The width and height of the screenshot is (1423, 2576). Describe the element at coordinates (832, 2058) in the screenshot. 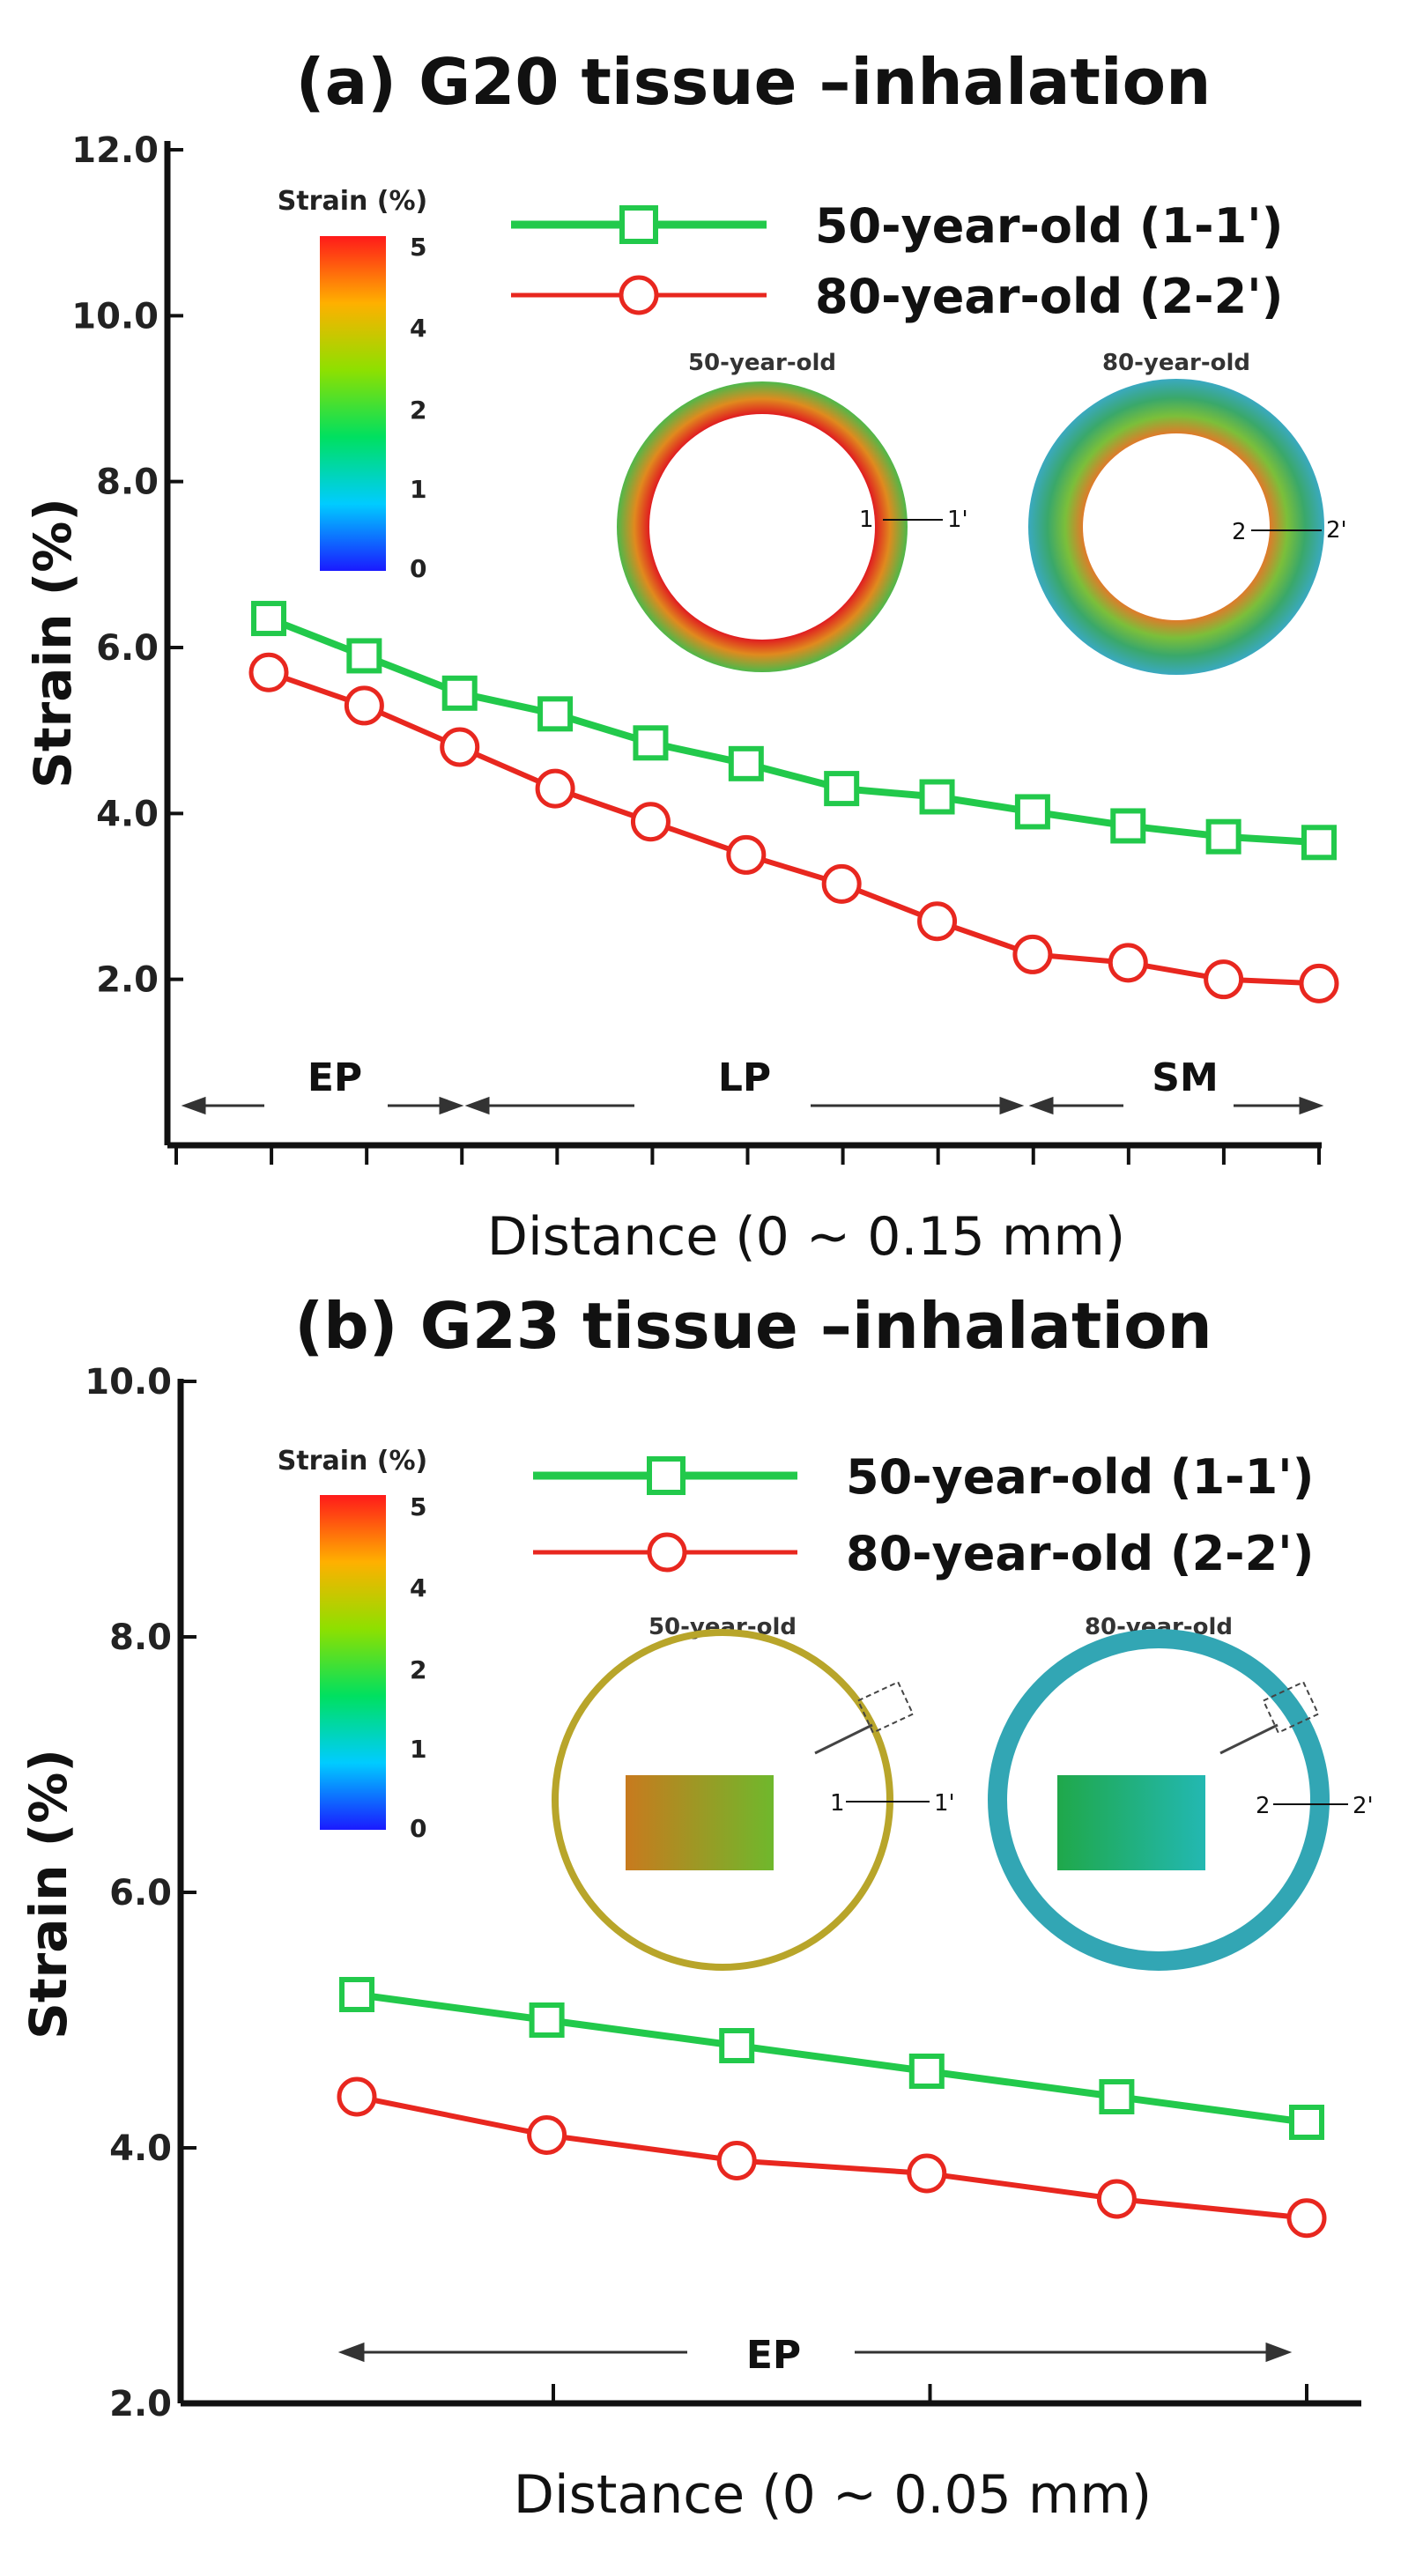

I see `series-line-50-year-old` at that location.